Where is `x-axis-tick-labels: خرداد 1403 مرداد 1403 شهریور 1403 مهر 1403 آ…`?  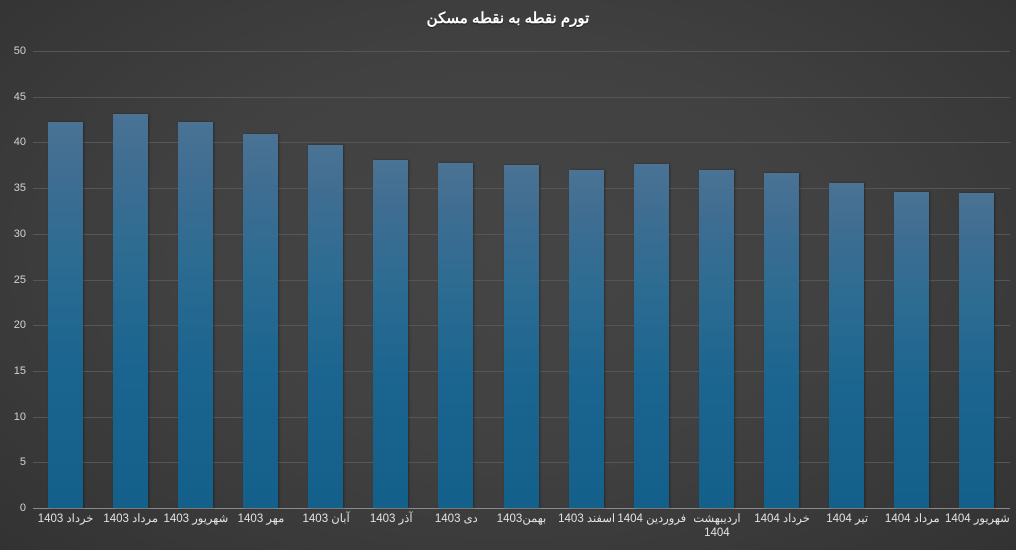
x-axis-tick-labels: خرداد 1403 مرداد 1403 شهریور 1403 مهر 1403 آ… is located at coordinates (521, 531).